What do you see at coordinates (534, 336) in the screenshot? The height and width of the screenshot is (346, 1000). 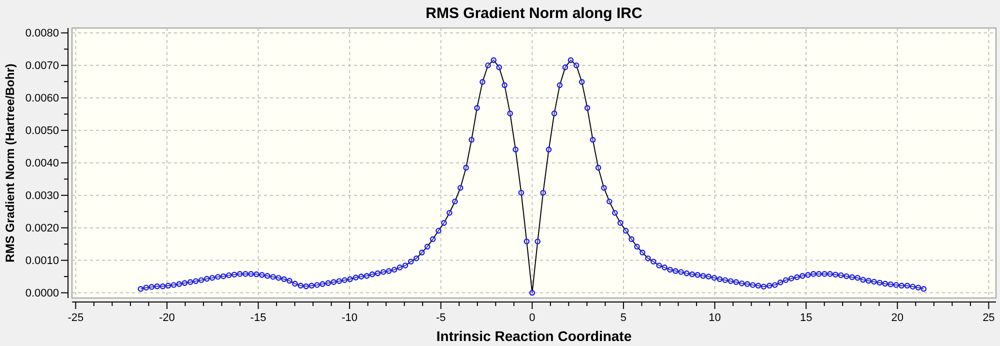 I see `x-axis-title: Intrinsic Reaction Coordinate` at bounding box center [534, 336].